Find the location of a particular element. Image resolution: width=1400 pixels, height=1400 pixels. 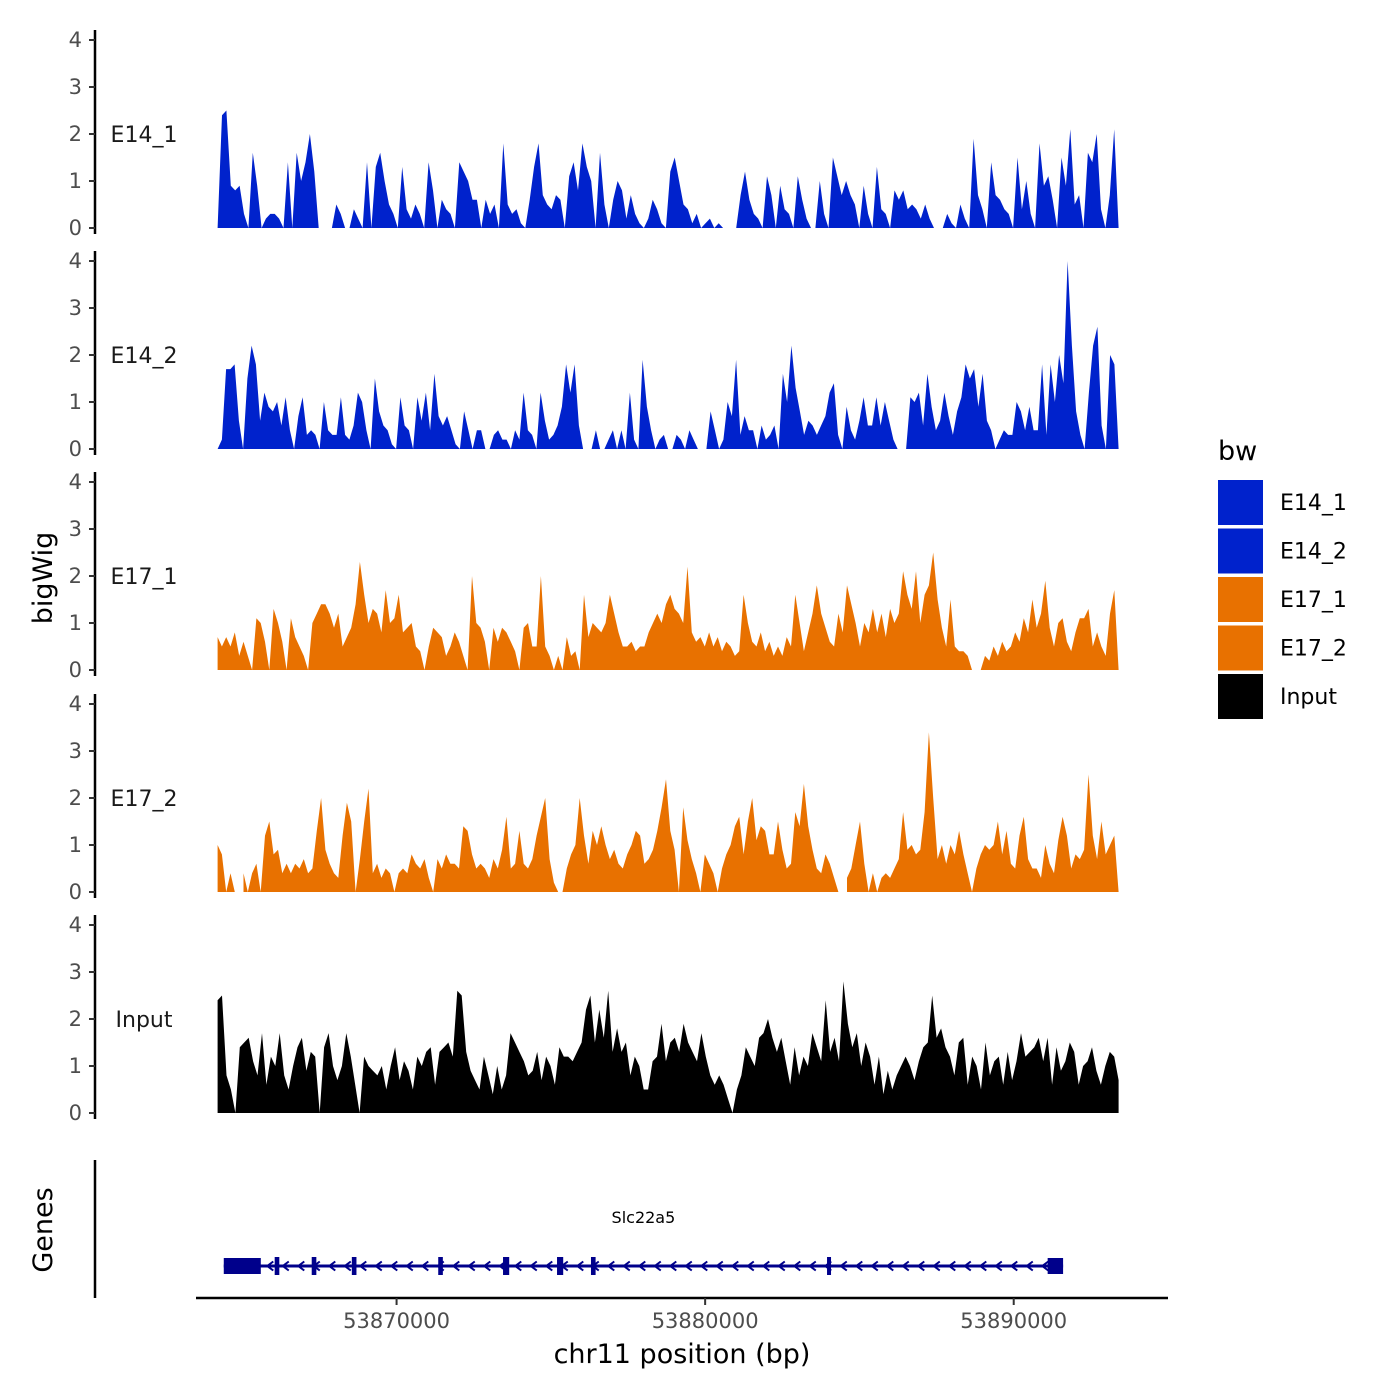

track-label-E17_2: E17_2 is located at coordinates (144, 799).